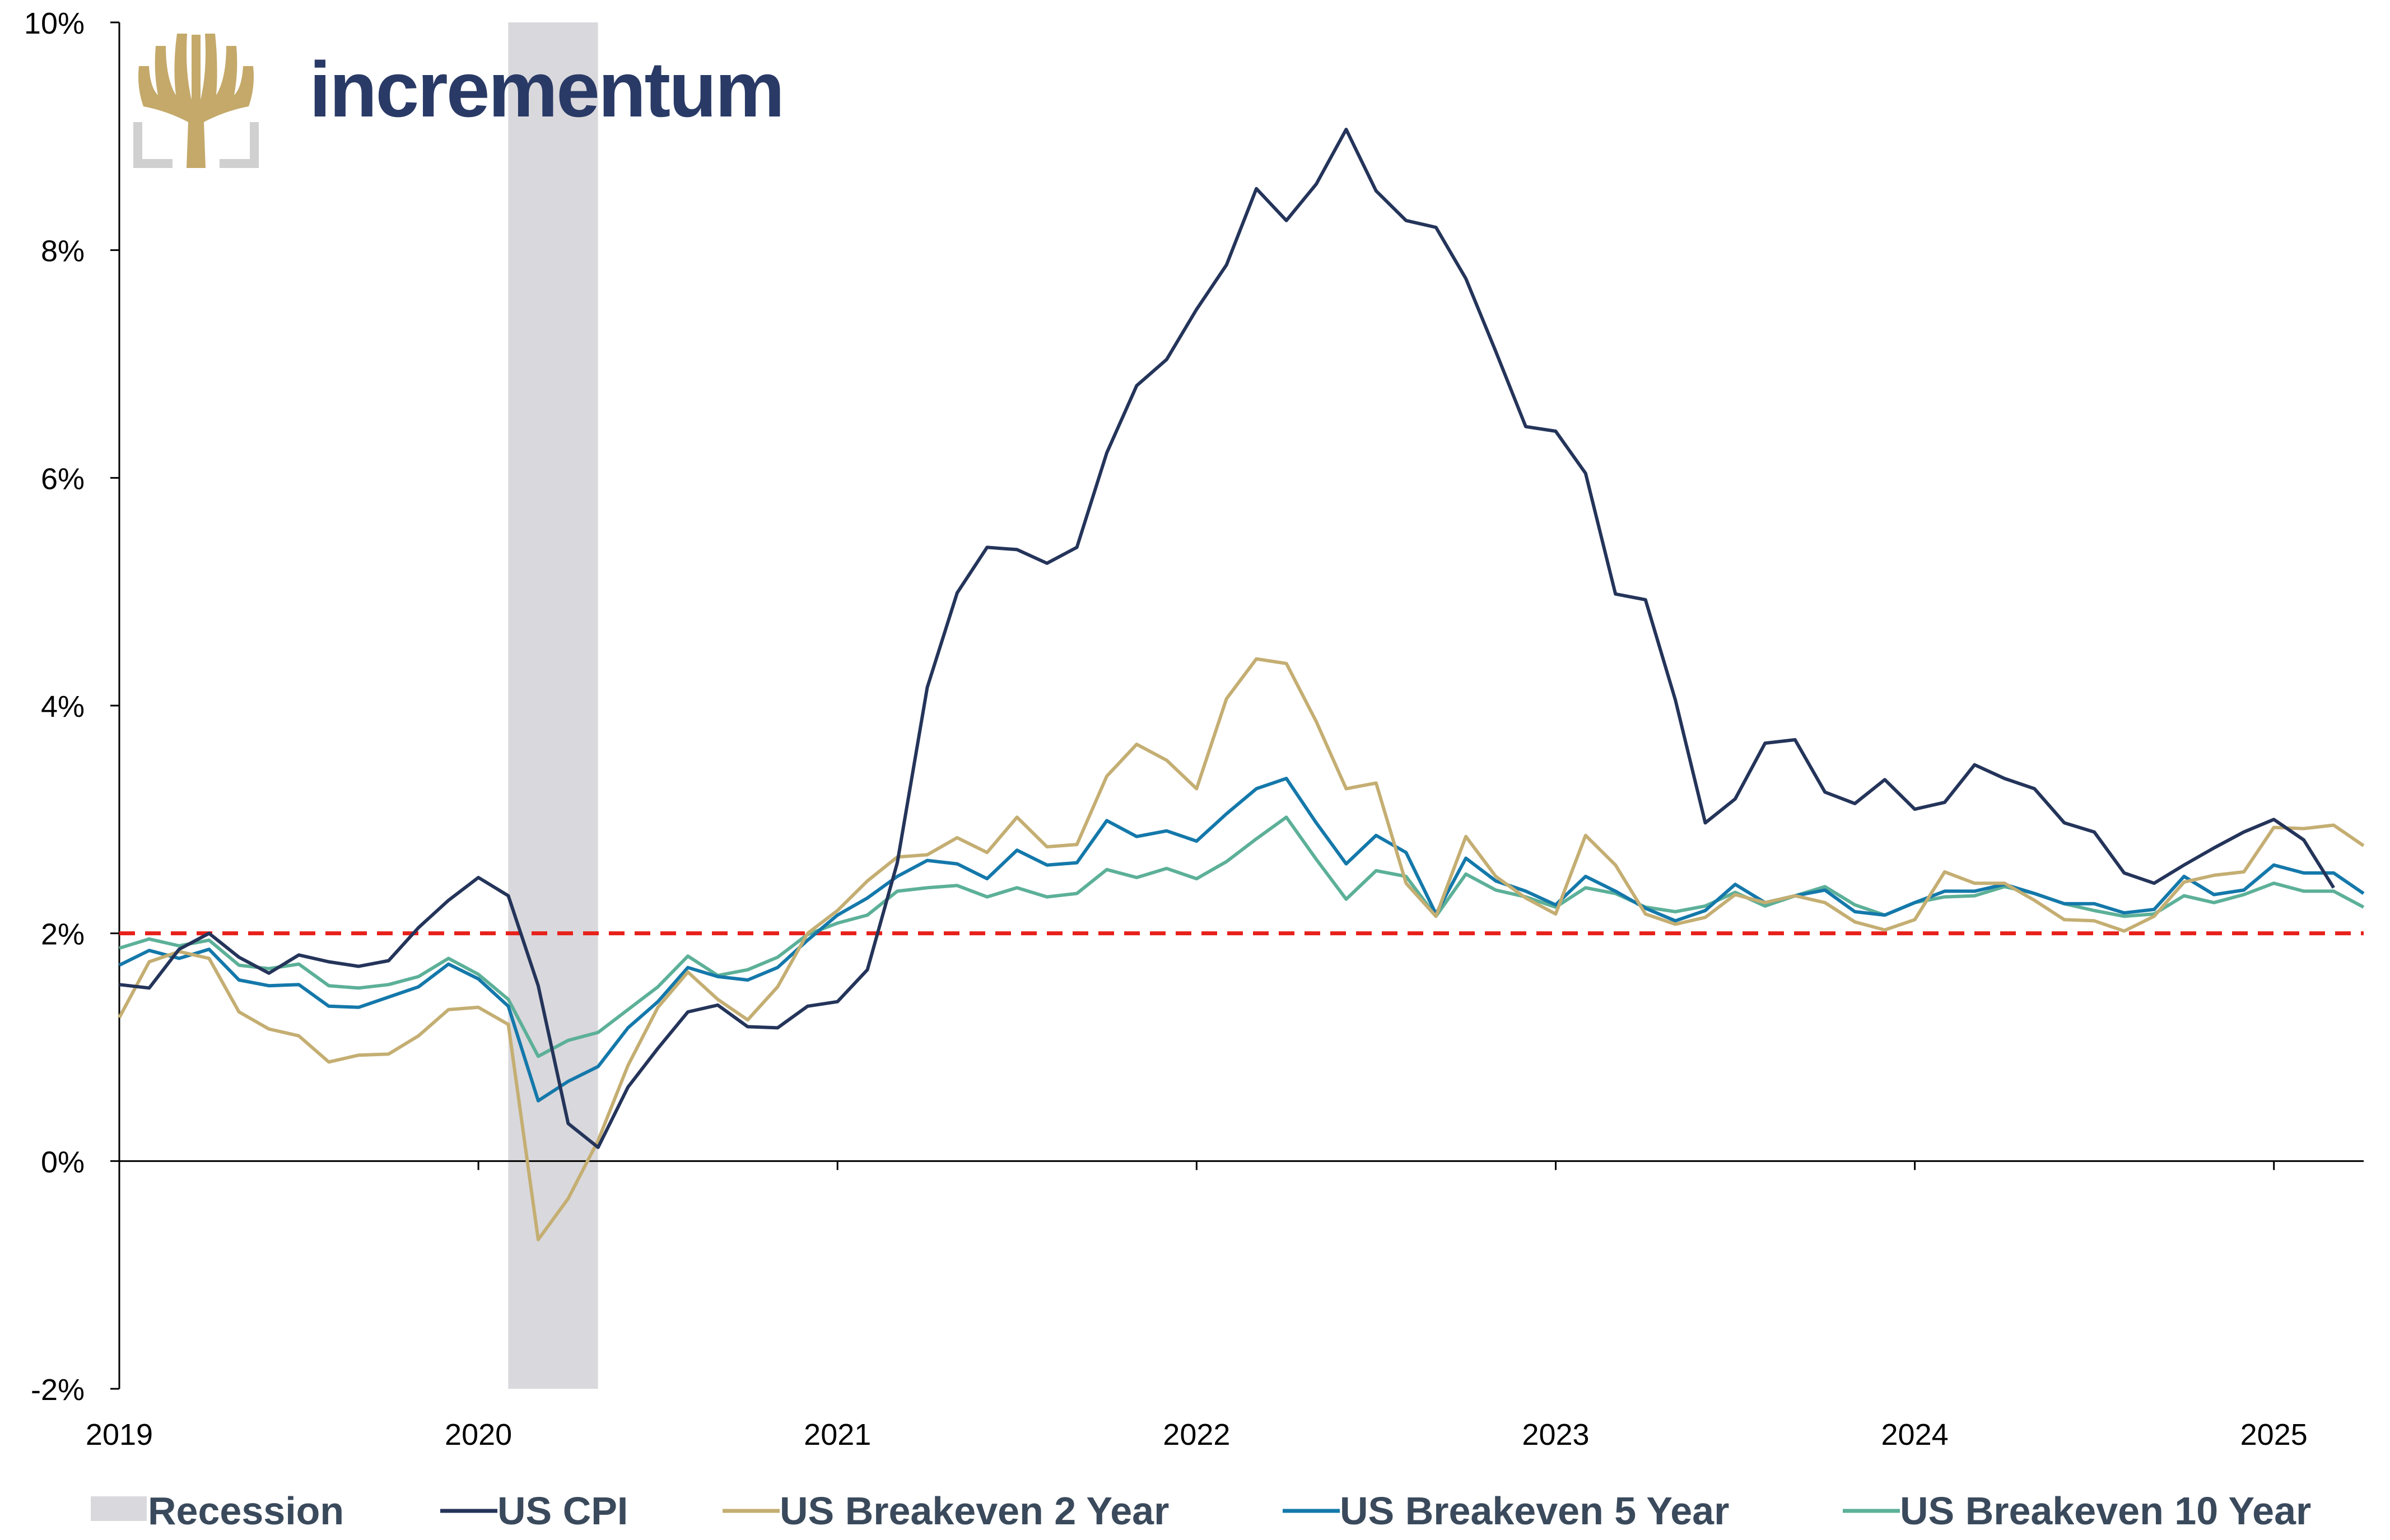  I want to click on series-line-us-breakeven-10-year, so click(1242, 937).